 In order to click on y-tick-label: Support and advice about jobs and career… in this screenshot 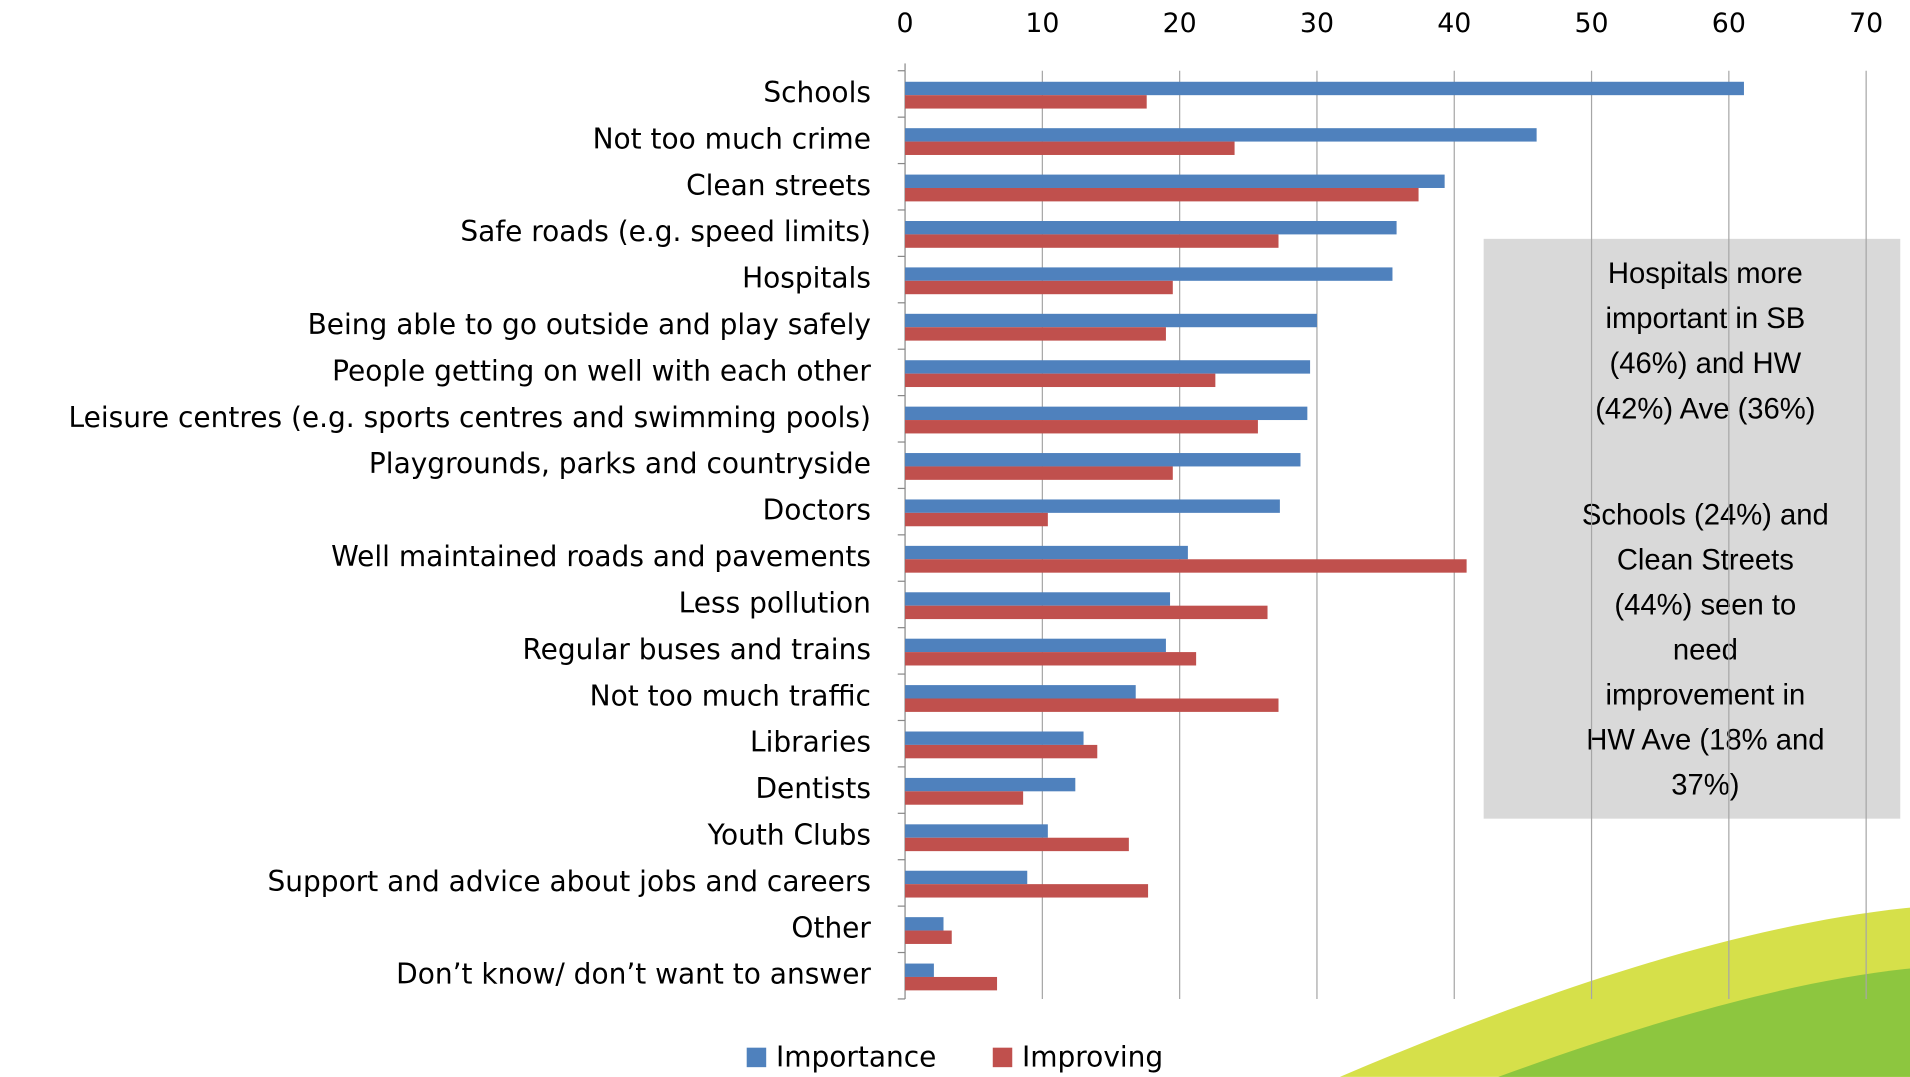, I will do `click(569, 881)`.